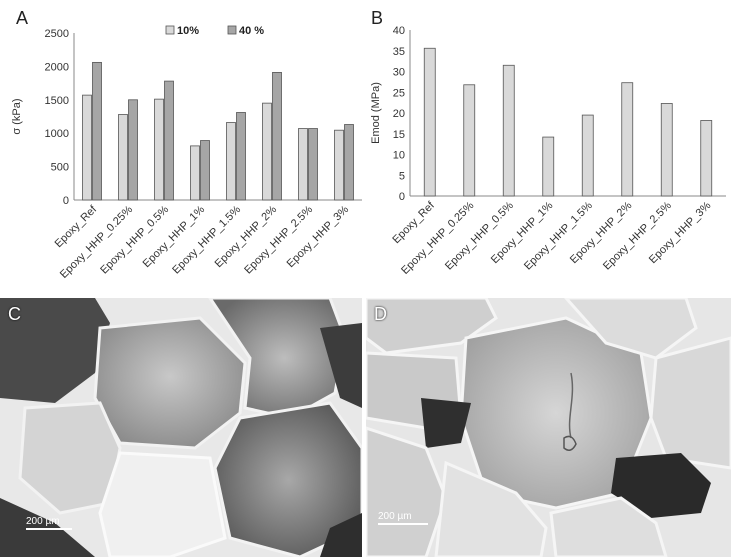  What do you see at coordinates (251, 31) in the screenshot?
I see `legend-label-1: 40 %` at bounding box center [251, 31].